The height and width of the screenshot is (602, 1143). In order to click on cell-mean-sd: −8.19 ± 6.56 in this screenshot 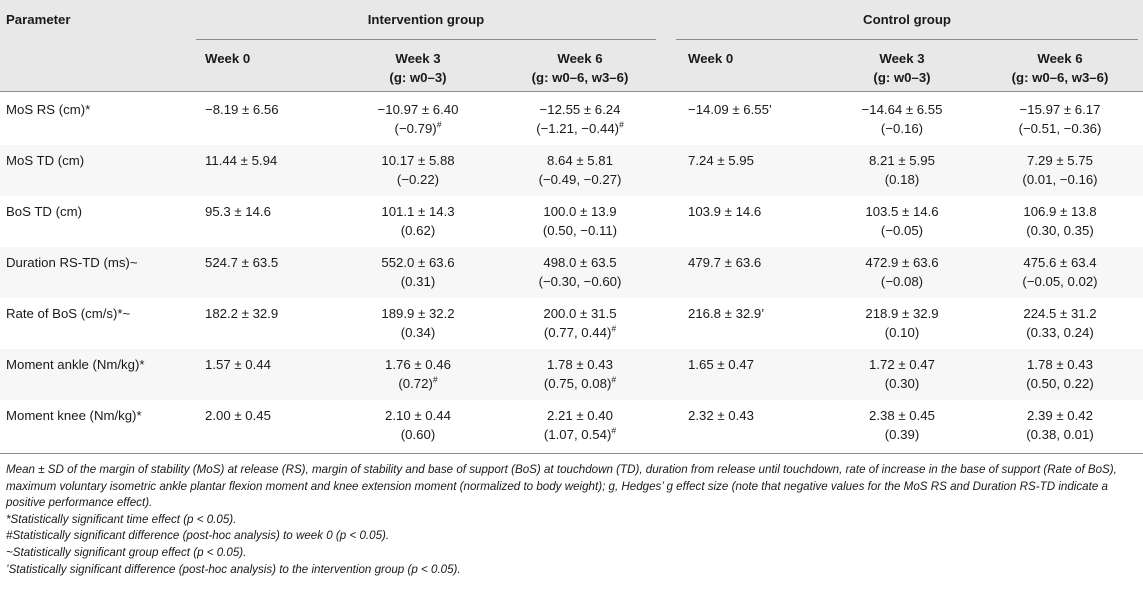, I will do `click(242, 109)`.